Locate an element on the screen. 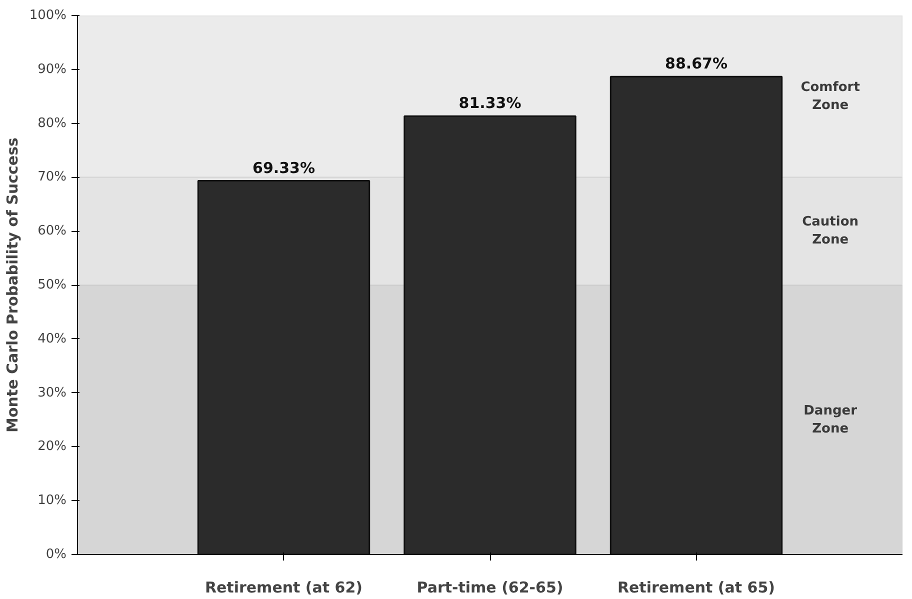 Image resolution: width=912 pixels, height=599 pixels. band-label: Caution Zone is located at coordinates (830, 231).